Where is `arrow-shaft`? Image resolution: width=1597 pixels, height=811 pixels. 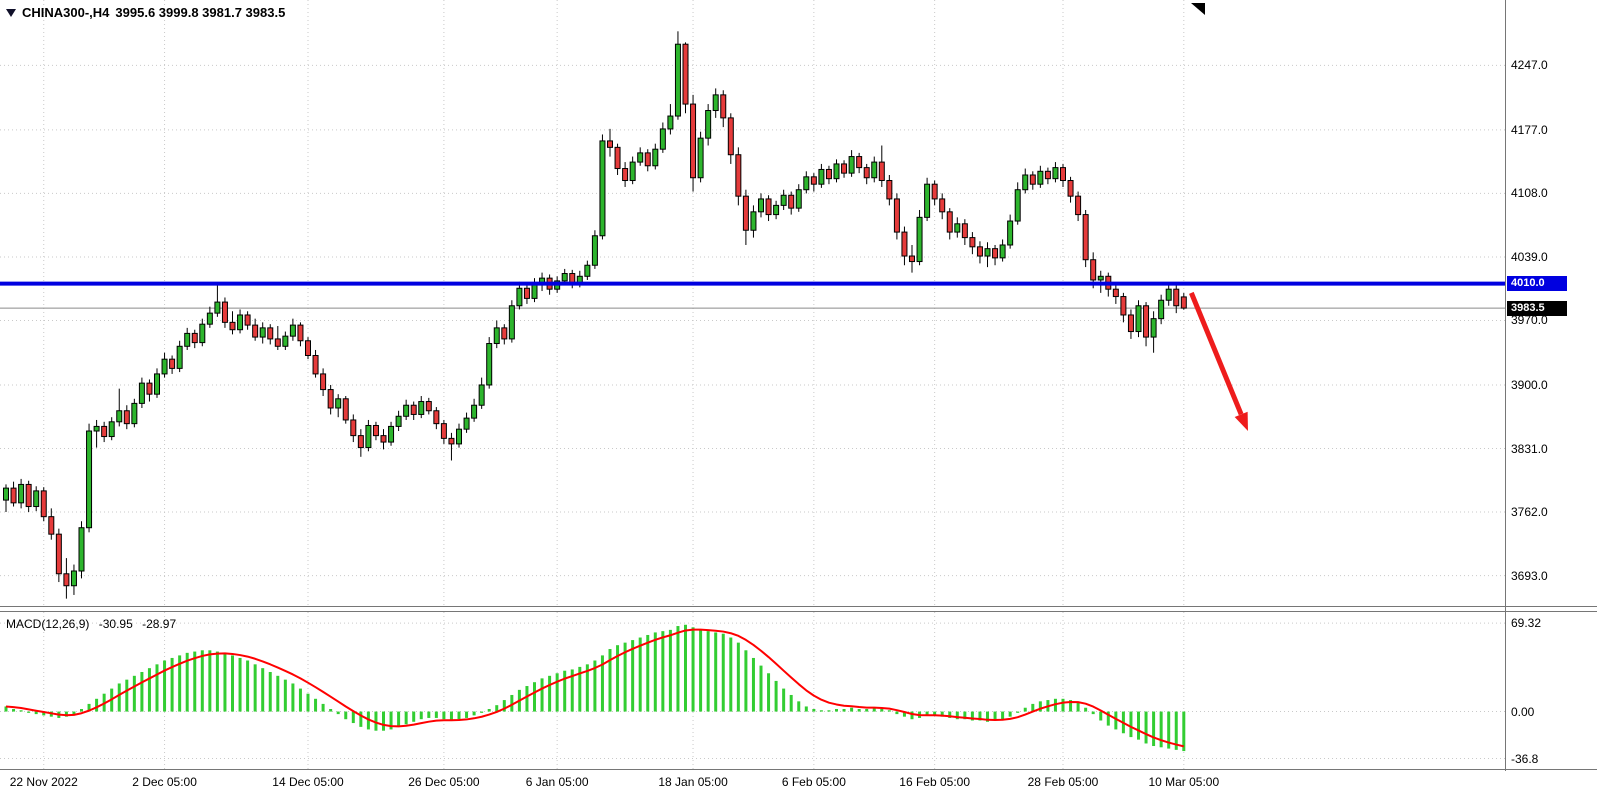
arrow-shaft is located at coordinates (1216, 353).